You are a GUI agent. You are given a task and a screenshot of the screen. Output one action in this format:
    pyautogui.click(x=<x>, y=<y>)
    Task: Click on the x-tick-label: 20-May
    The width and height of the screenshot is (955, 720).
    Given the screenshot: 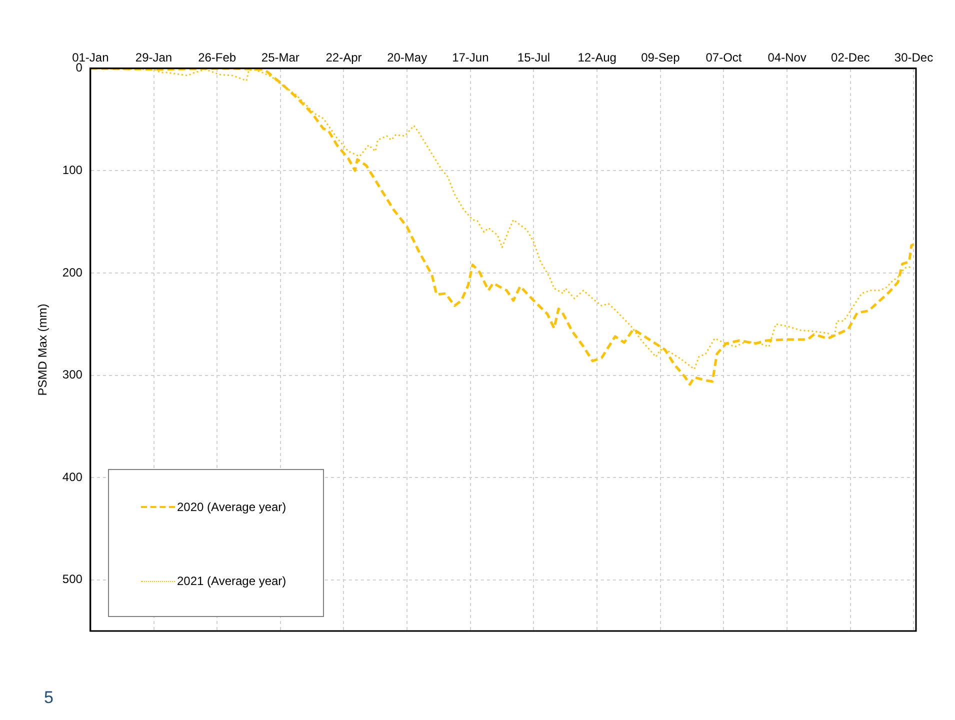 What is the action you would take?
    pyautogui.click(x=407, y=57)
    